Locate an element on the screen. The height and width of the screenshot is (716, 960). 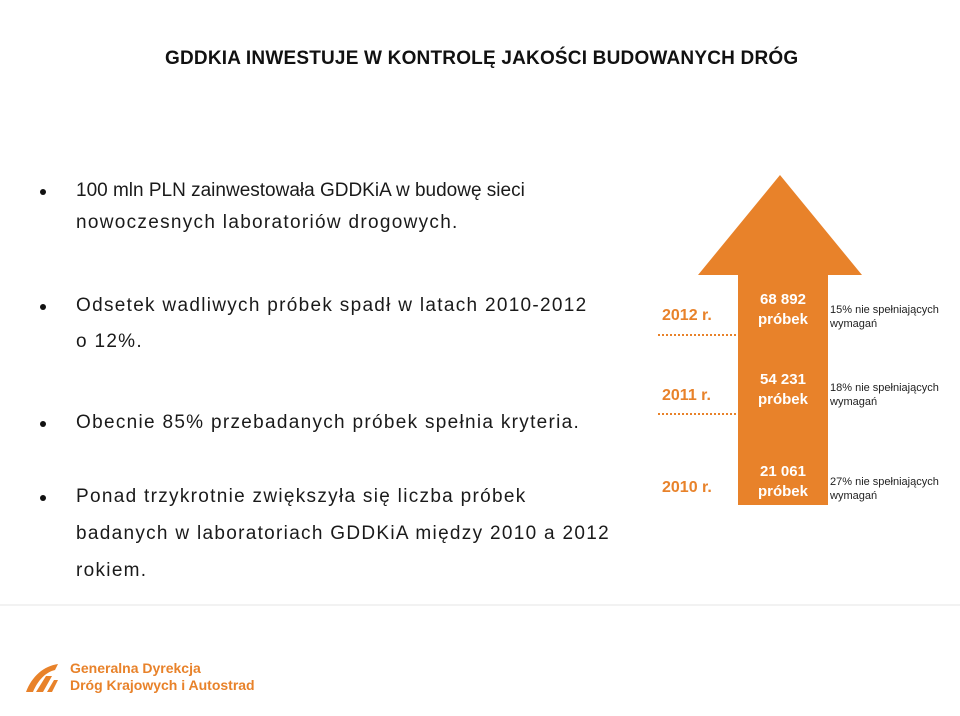
sample-count-box: 21 061 próbek is located at coordinates (783, 482).